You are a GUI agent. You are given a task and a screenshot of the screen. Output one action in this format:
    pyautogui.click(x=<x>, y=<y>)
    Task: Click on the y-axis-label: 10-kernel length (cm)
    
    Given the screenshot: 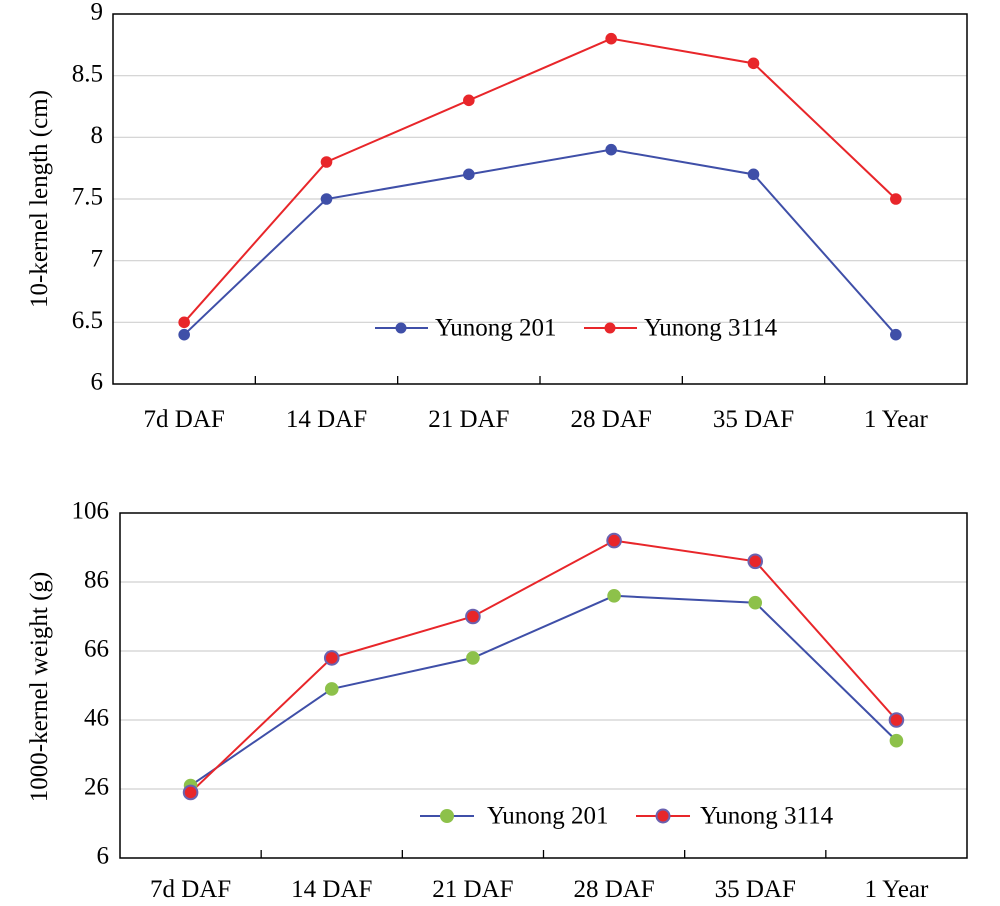 What is the action you would take?
    pyautogui.click(x=39, y=199)
    